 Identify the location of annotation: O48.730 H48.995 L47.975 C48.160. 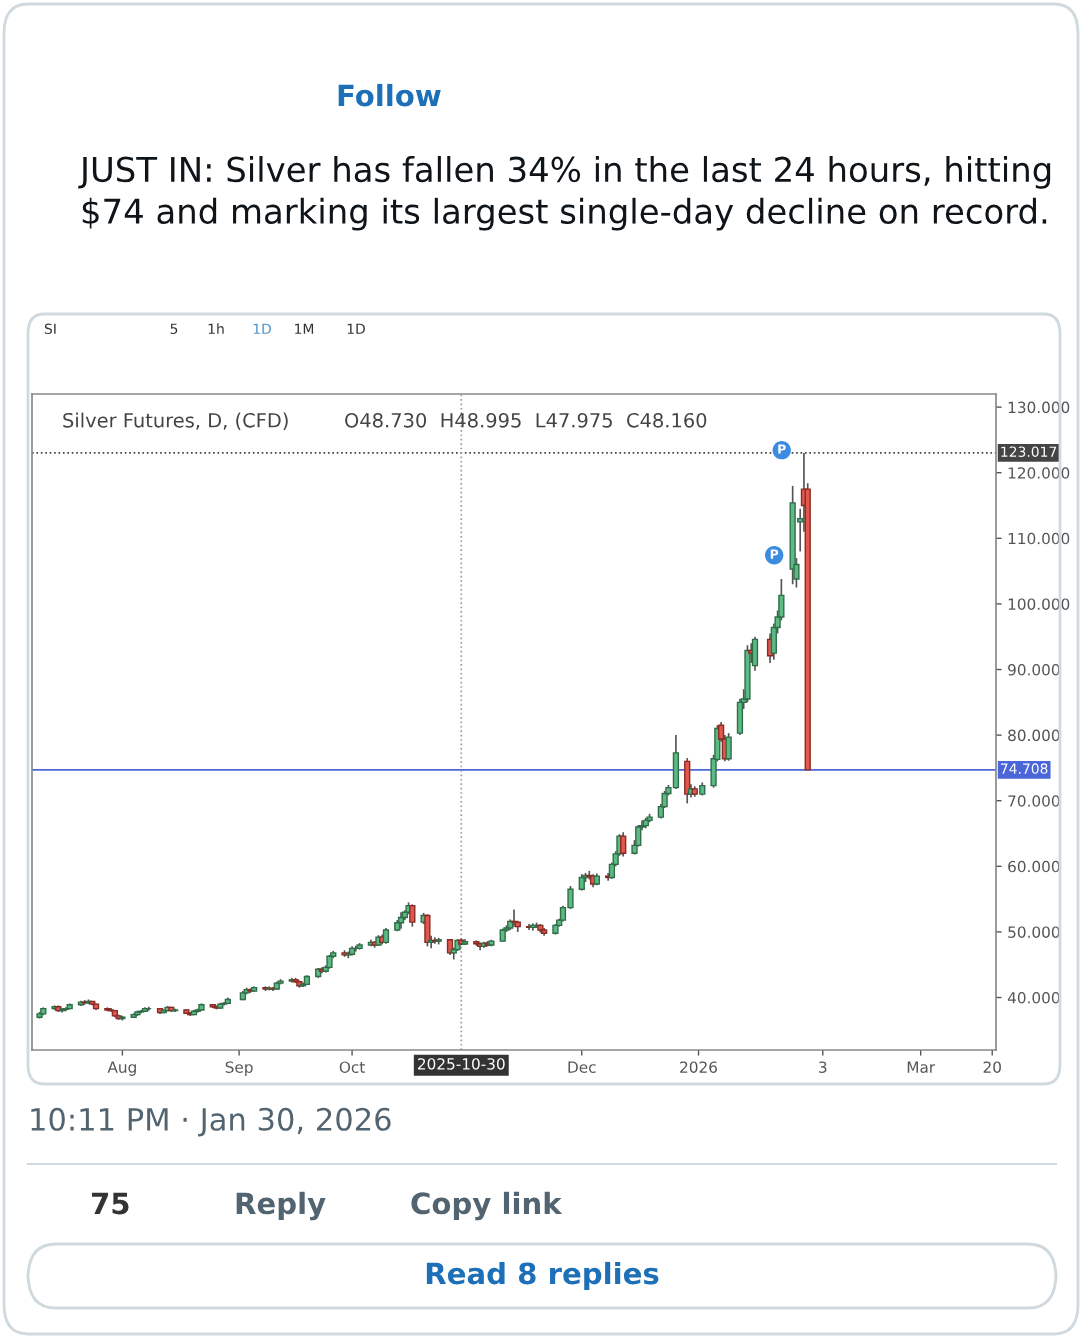
(526, 420).